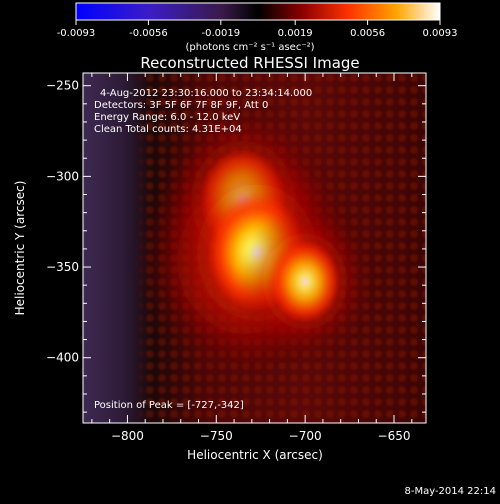  What do you see at coordinates (148, 33) in the screenshot?
I see `colorbar-tick-label: -0.0056` at bounding box center [148, 33].